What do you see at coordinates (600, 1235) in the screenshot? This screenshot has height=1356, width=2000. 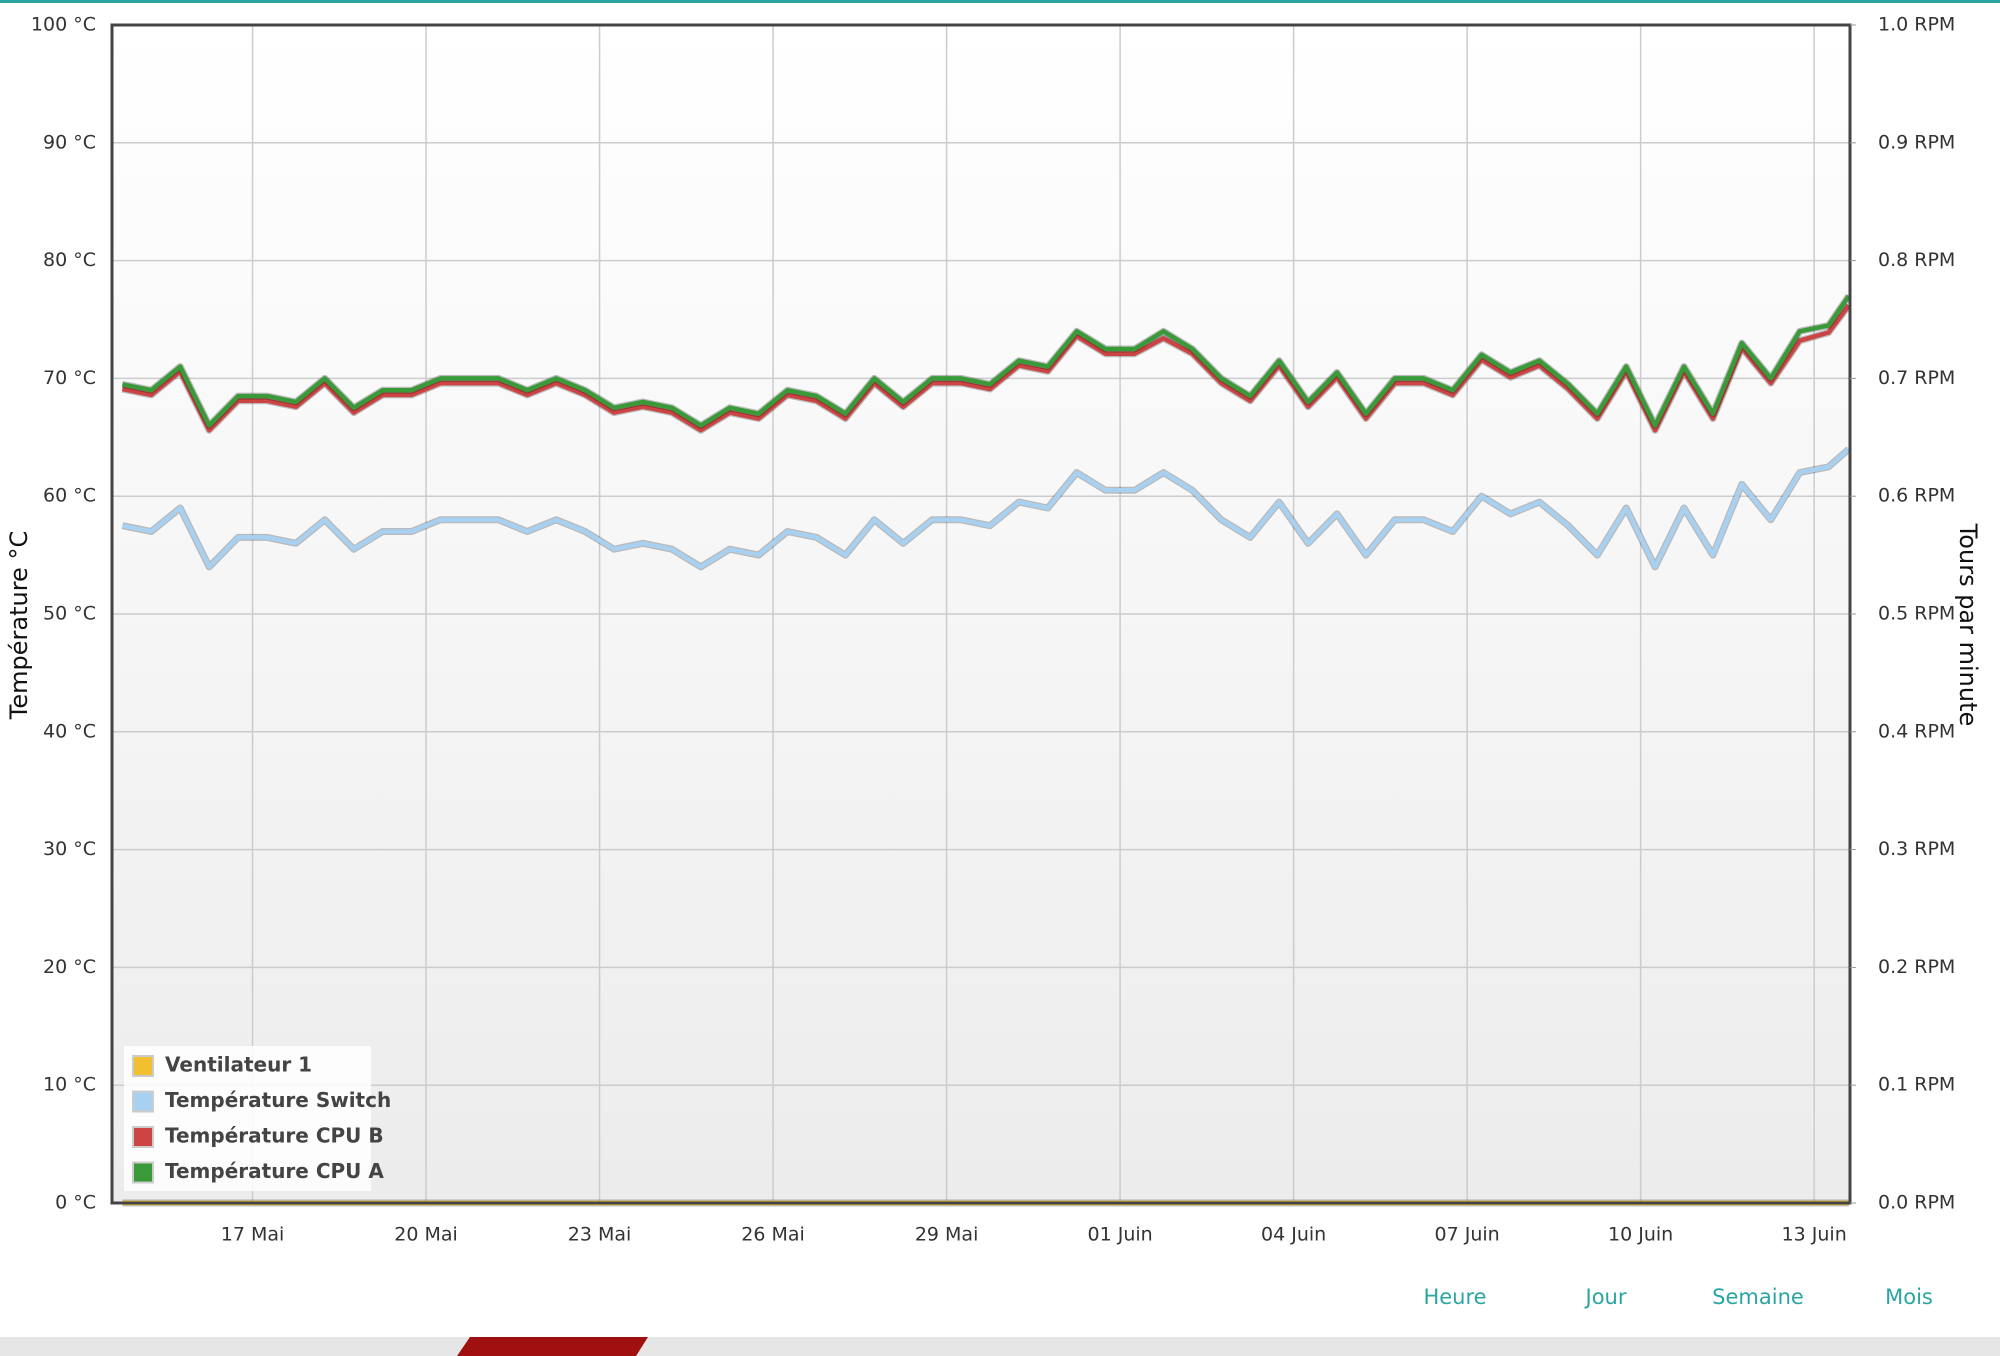 I see `x-tick-label: 23 Mai` at bounding box center [600, 1235].